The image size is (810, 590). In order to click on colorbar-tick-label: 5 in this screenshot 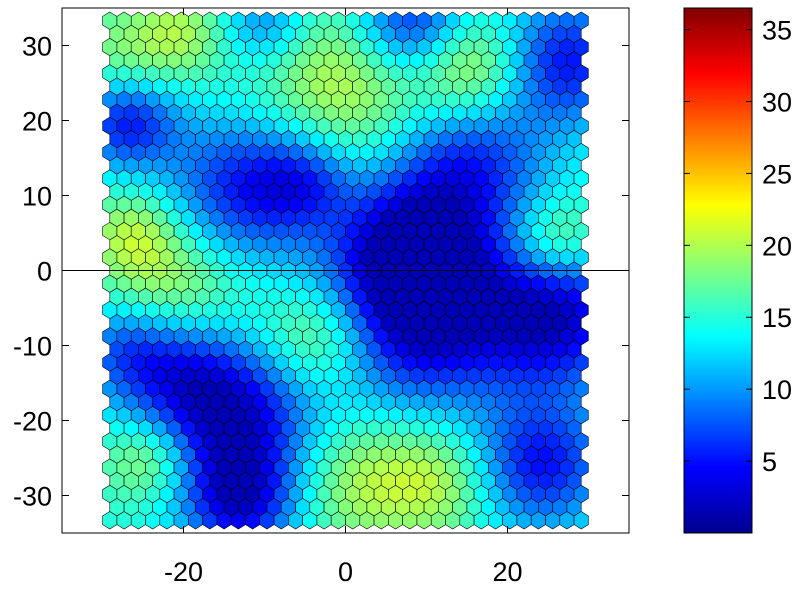, I will do `click(769, 462)`.